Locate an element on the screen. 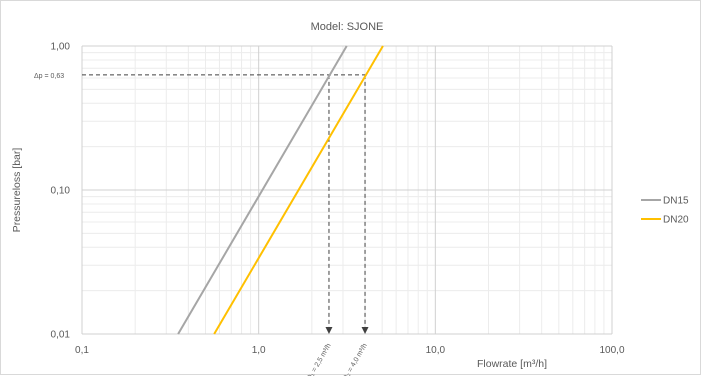  q1-arrowhead is located at coordinates (329, 330).